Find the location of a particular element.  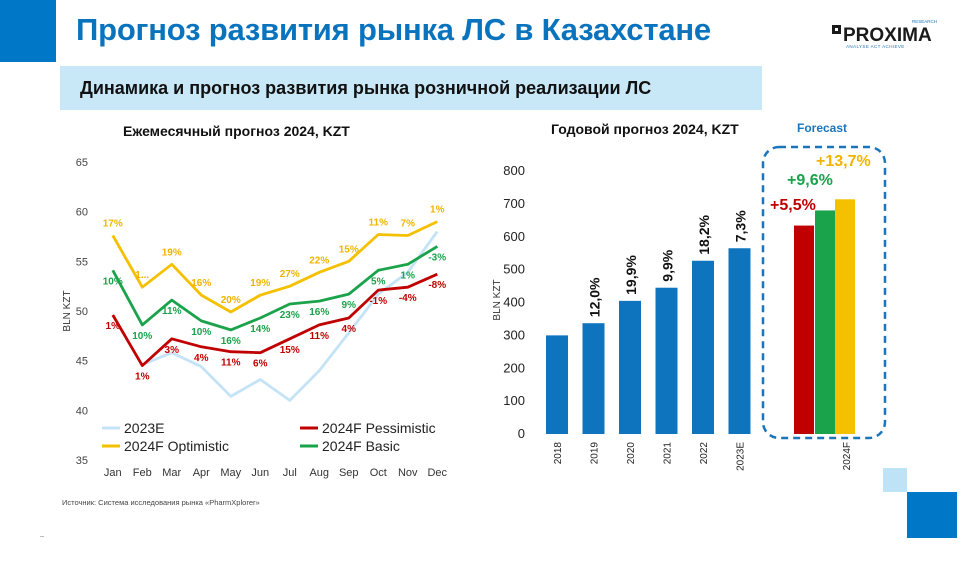

legend-label: 2024F Pessimistic is located at coordinates (379, 428).